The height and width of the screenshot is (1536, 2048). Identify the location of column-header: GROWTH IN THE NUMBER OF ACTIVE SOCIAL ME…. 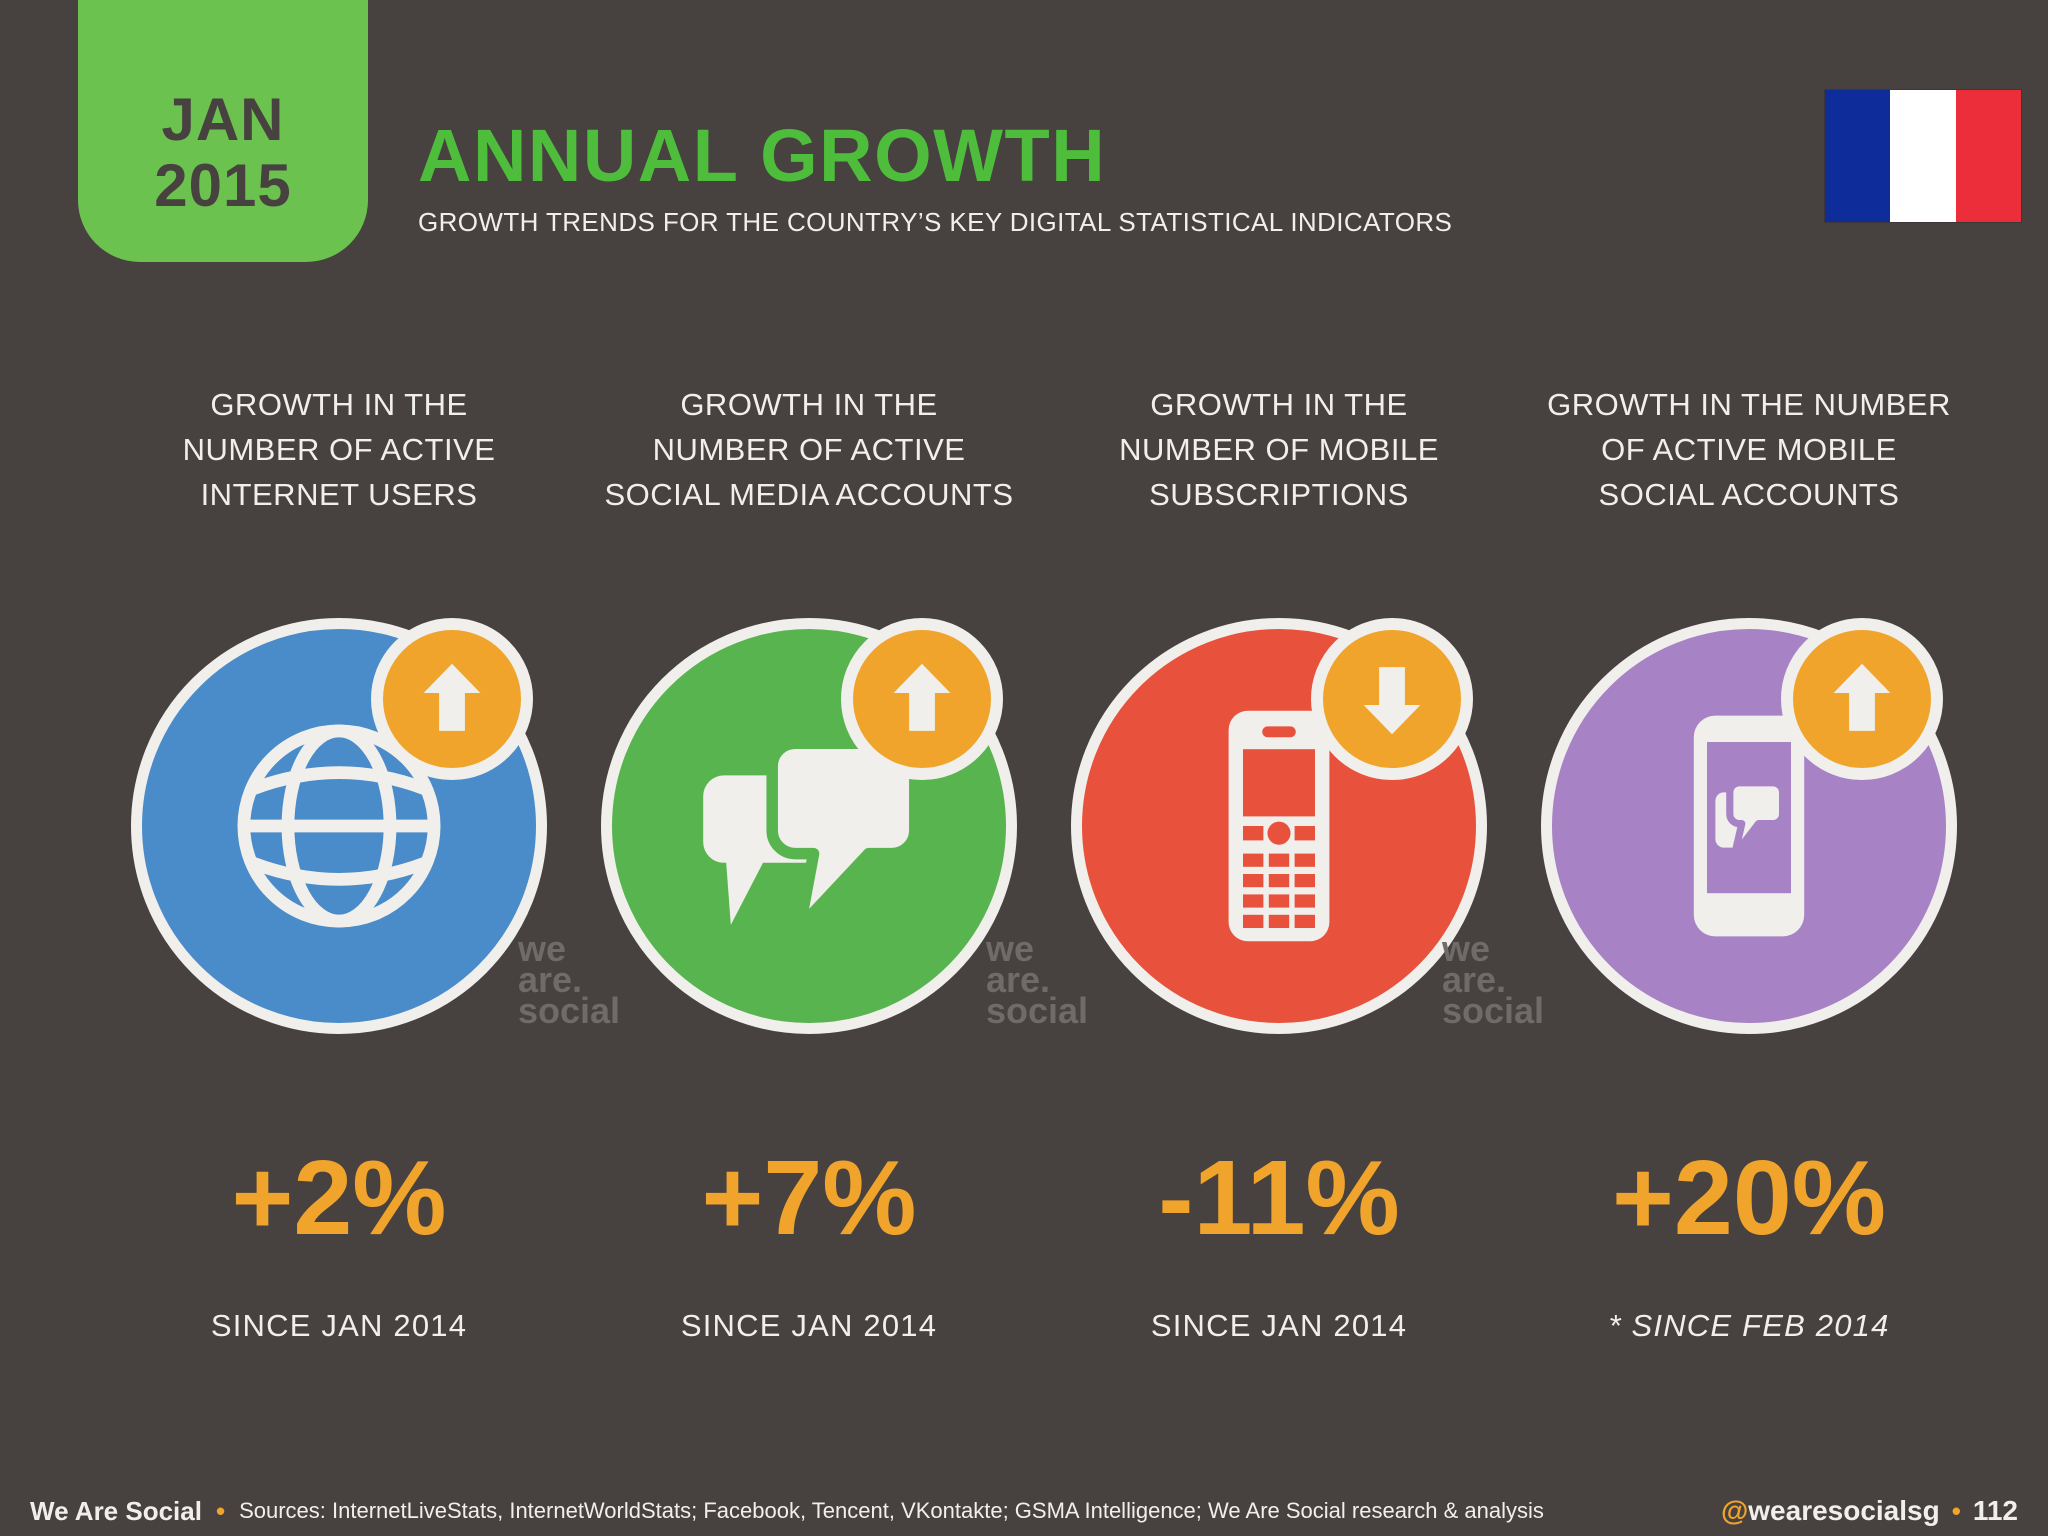
(809, 455).